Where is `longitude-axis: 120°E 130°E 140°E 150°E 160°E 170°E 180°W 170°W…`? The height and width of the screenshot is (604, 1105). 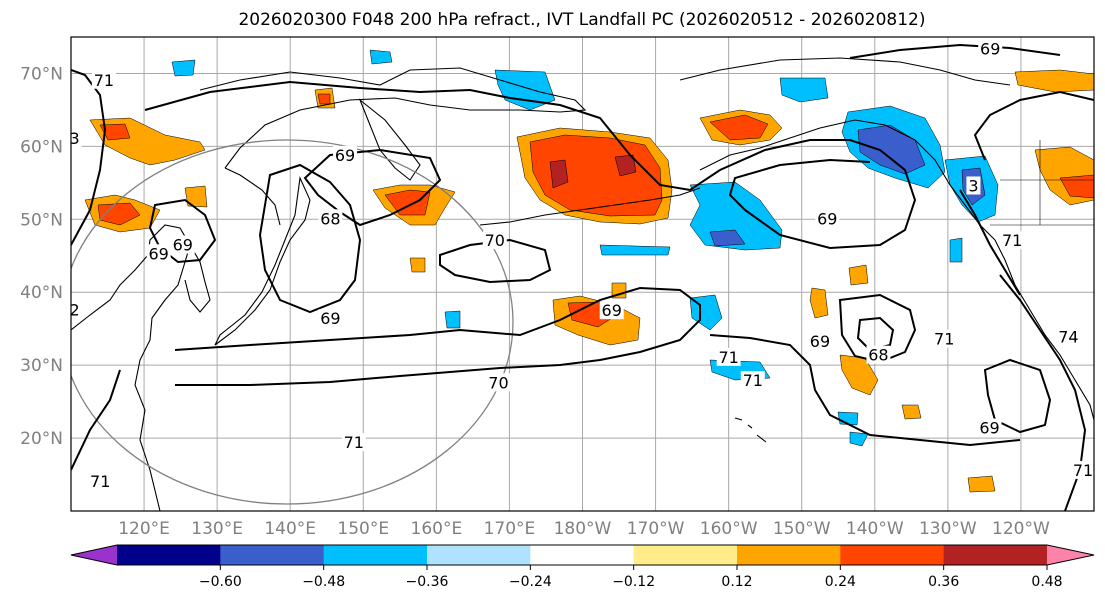
longitude-axis: 120°E 130°E 140°E 150°E 160°E 170°E 180°W 170°W… is located at coordinates (584, 529).